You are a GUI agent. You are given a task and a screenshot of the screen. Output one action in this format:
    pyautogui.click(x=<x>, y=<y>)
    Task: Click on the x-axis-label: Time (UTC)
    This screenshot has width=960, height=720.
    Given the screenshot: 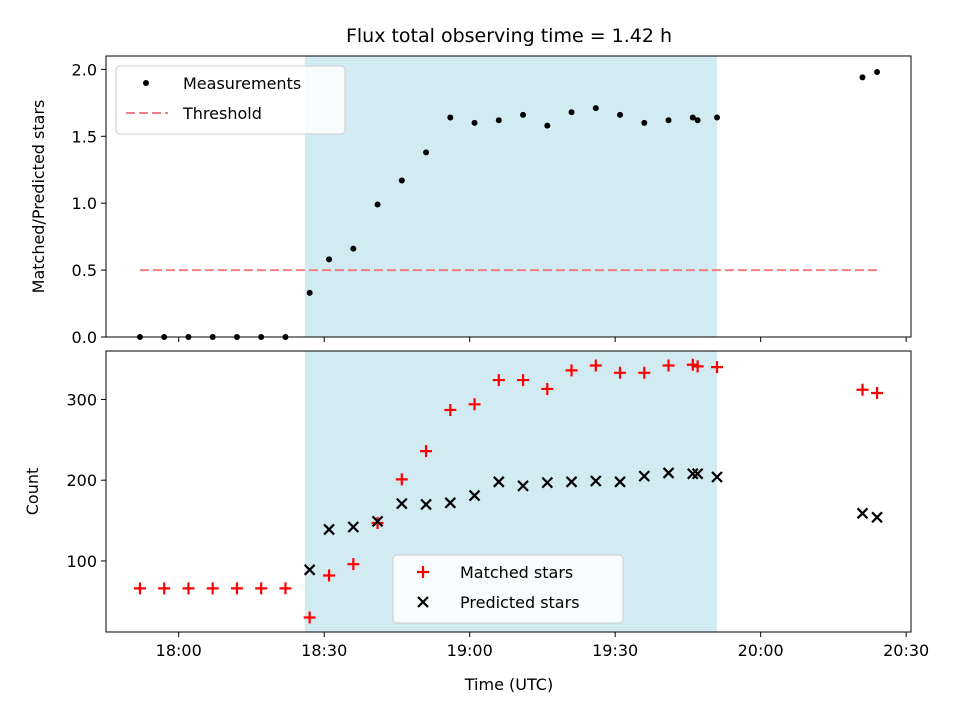 What is the action you would take?
    pyautogui.click(x=508, y=684)
    